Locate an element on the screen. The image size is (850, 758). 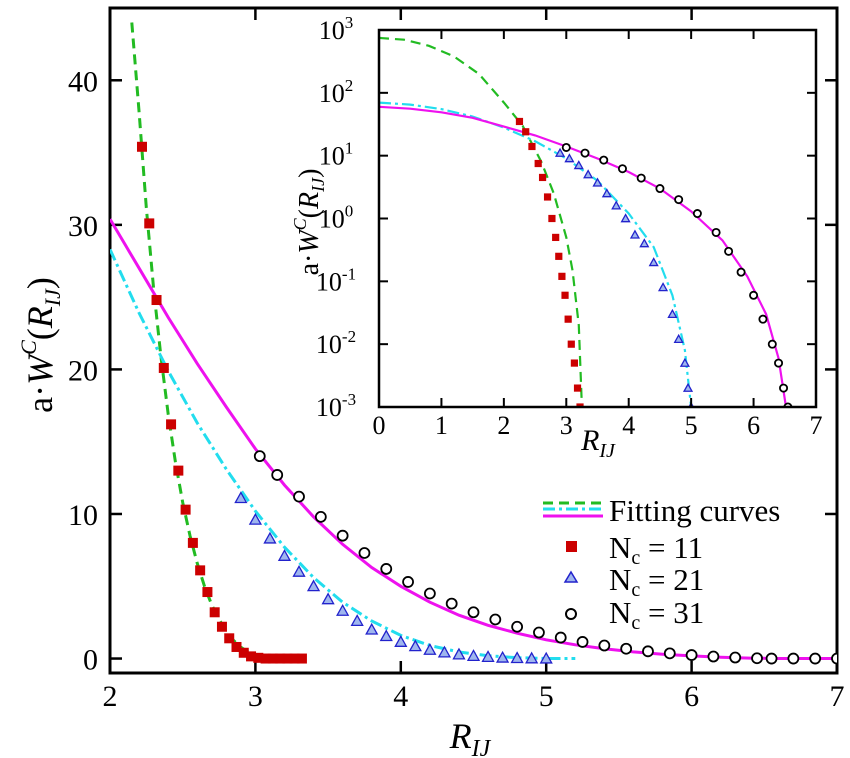
inset-x-tick-label: 1 is located at coordinates (441, 425).